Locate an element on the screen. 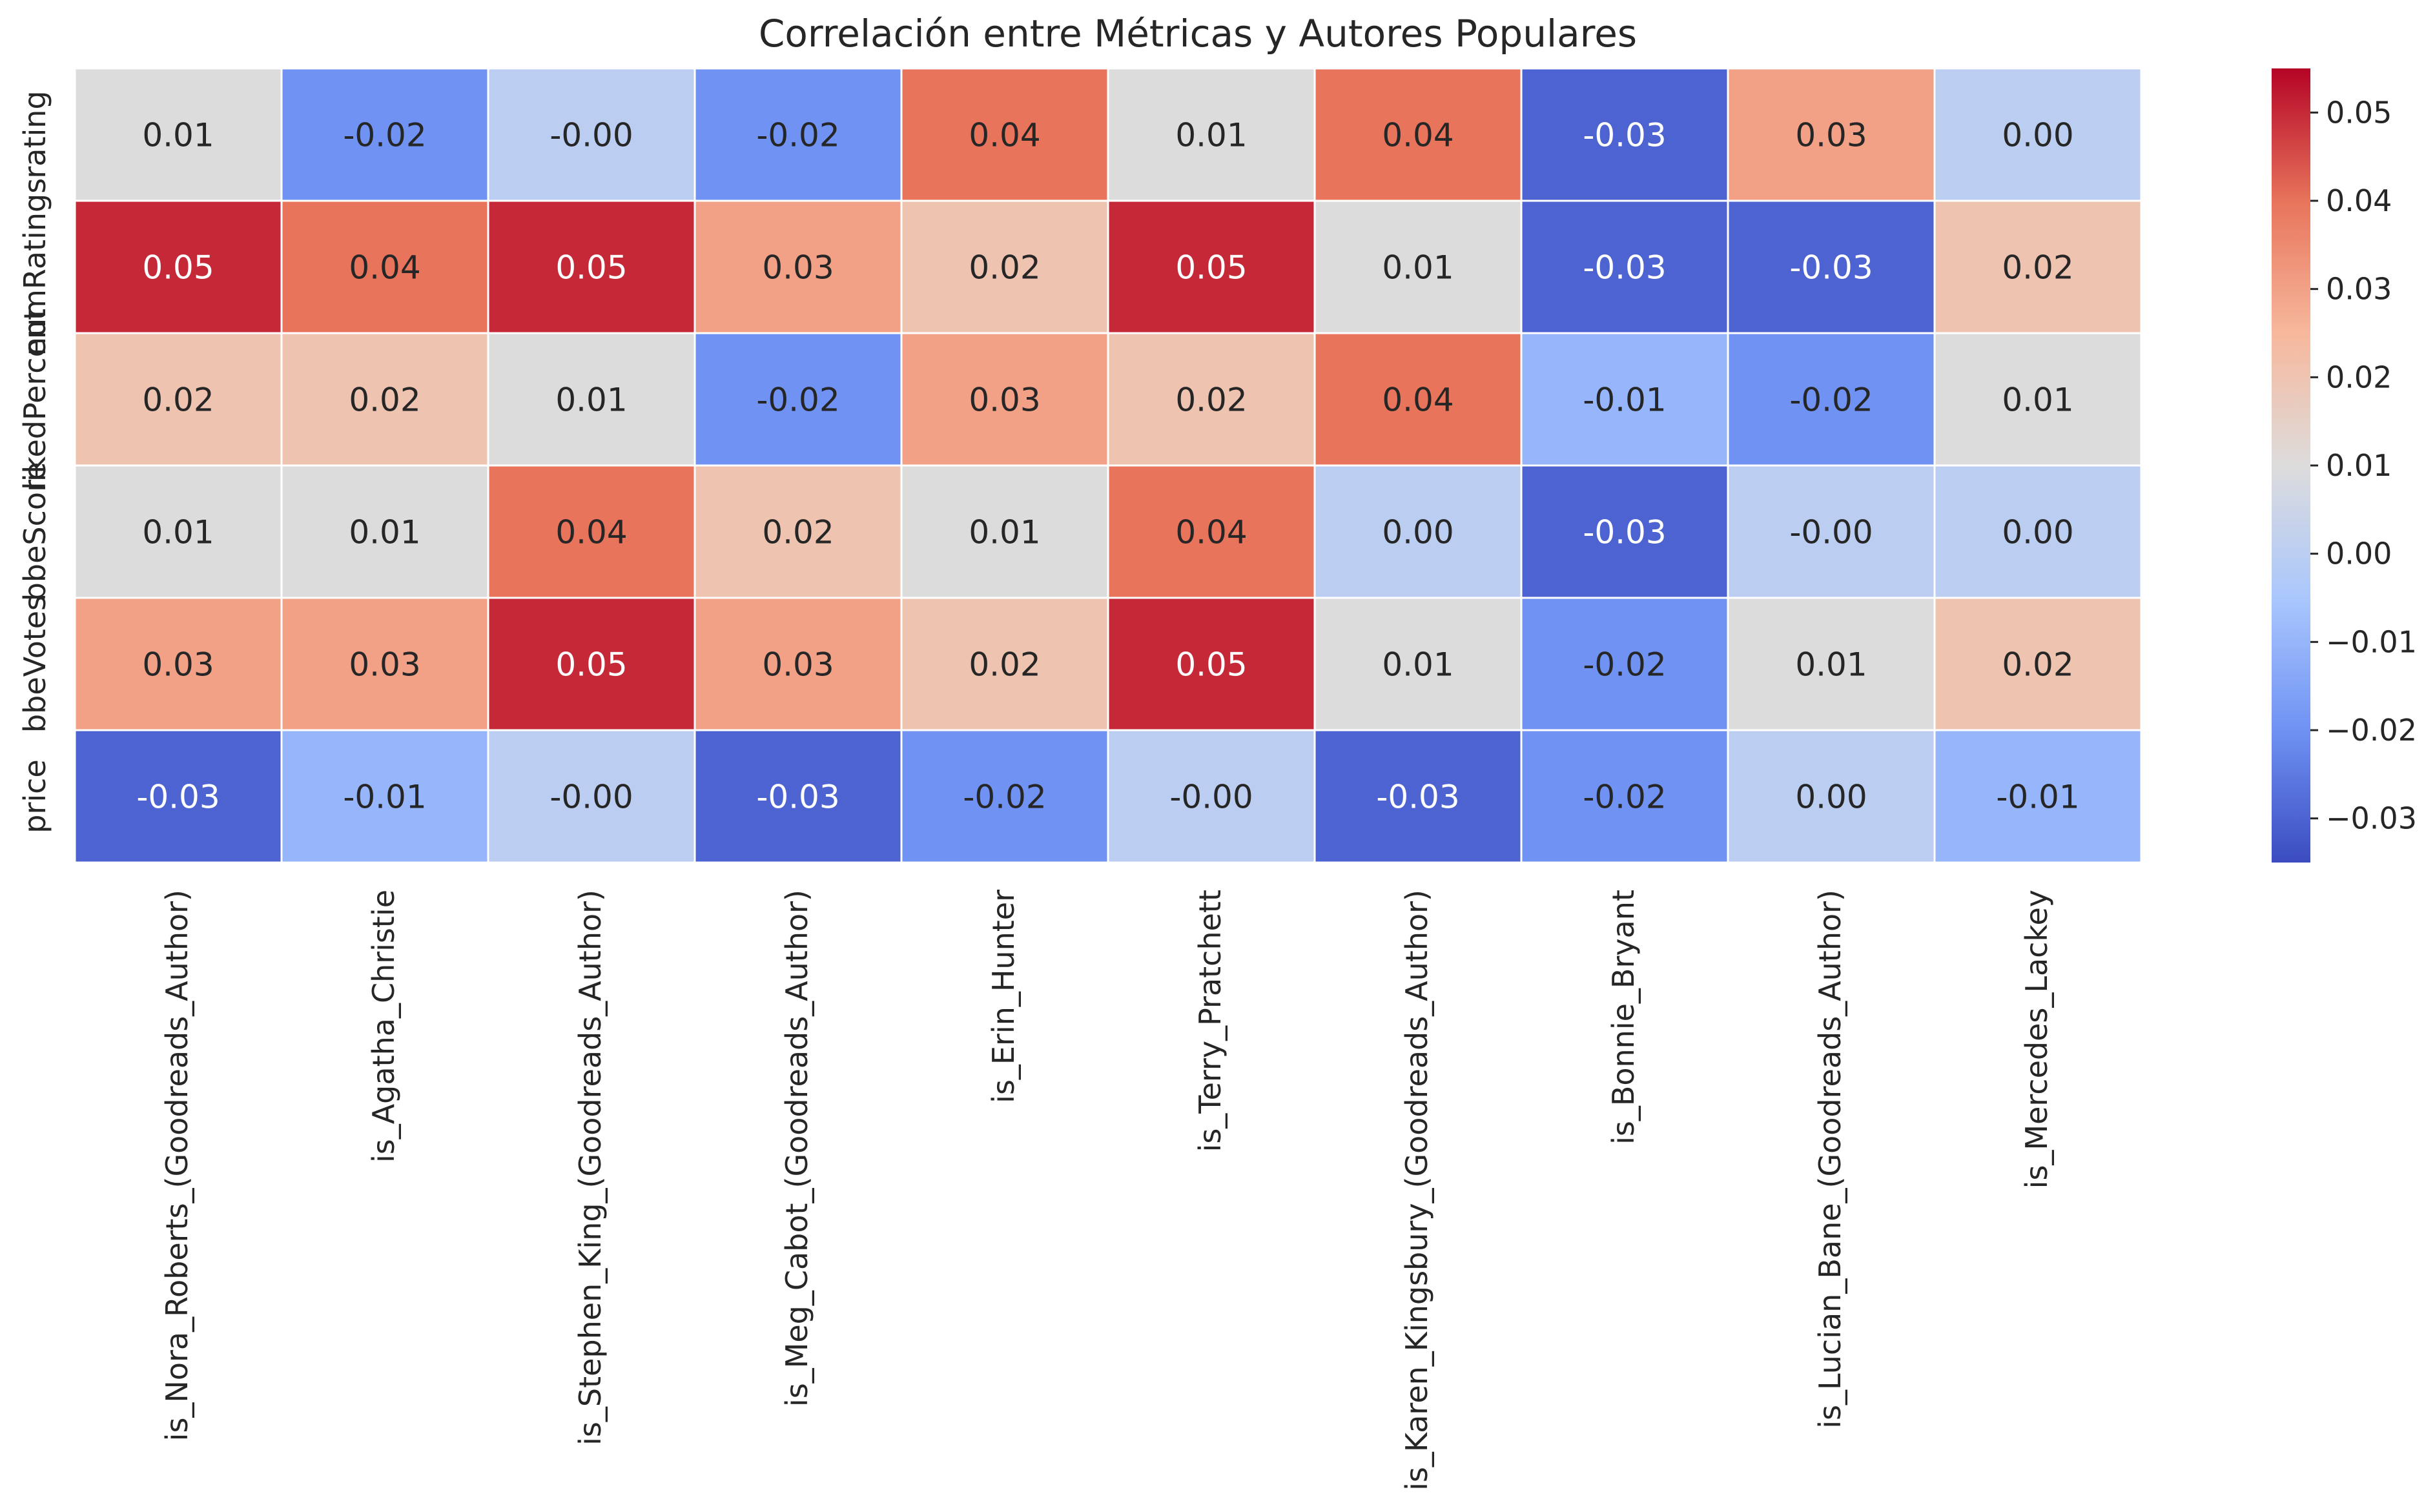 This screenshot has height=1512, width=2435. colorbar: −0.03 −0.02 −0.01 0.00 0.01 0.02 0.03 0.04 0.05 is located at coordinates (2345, 465).